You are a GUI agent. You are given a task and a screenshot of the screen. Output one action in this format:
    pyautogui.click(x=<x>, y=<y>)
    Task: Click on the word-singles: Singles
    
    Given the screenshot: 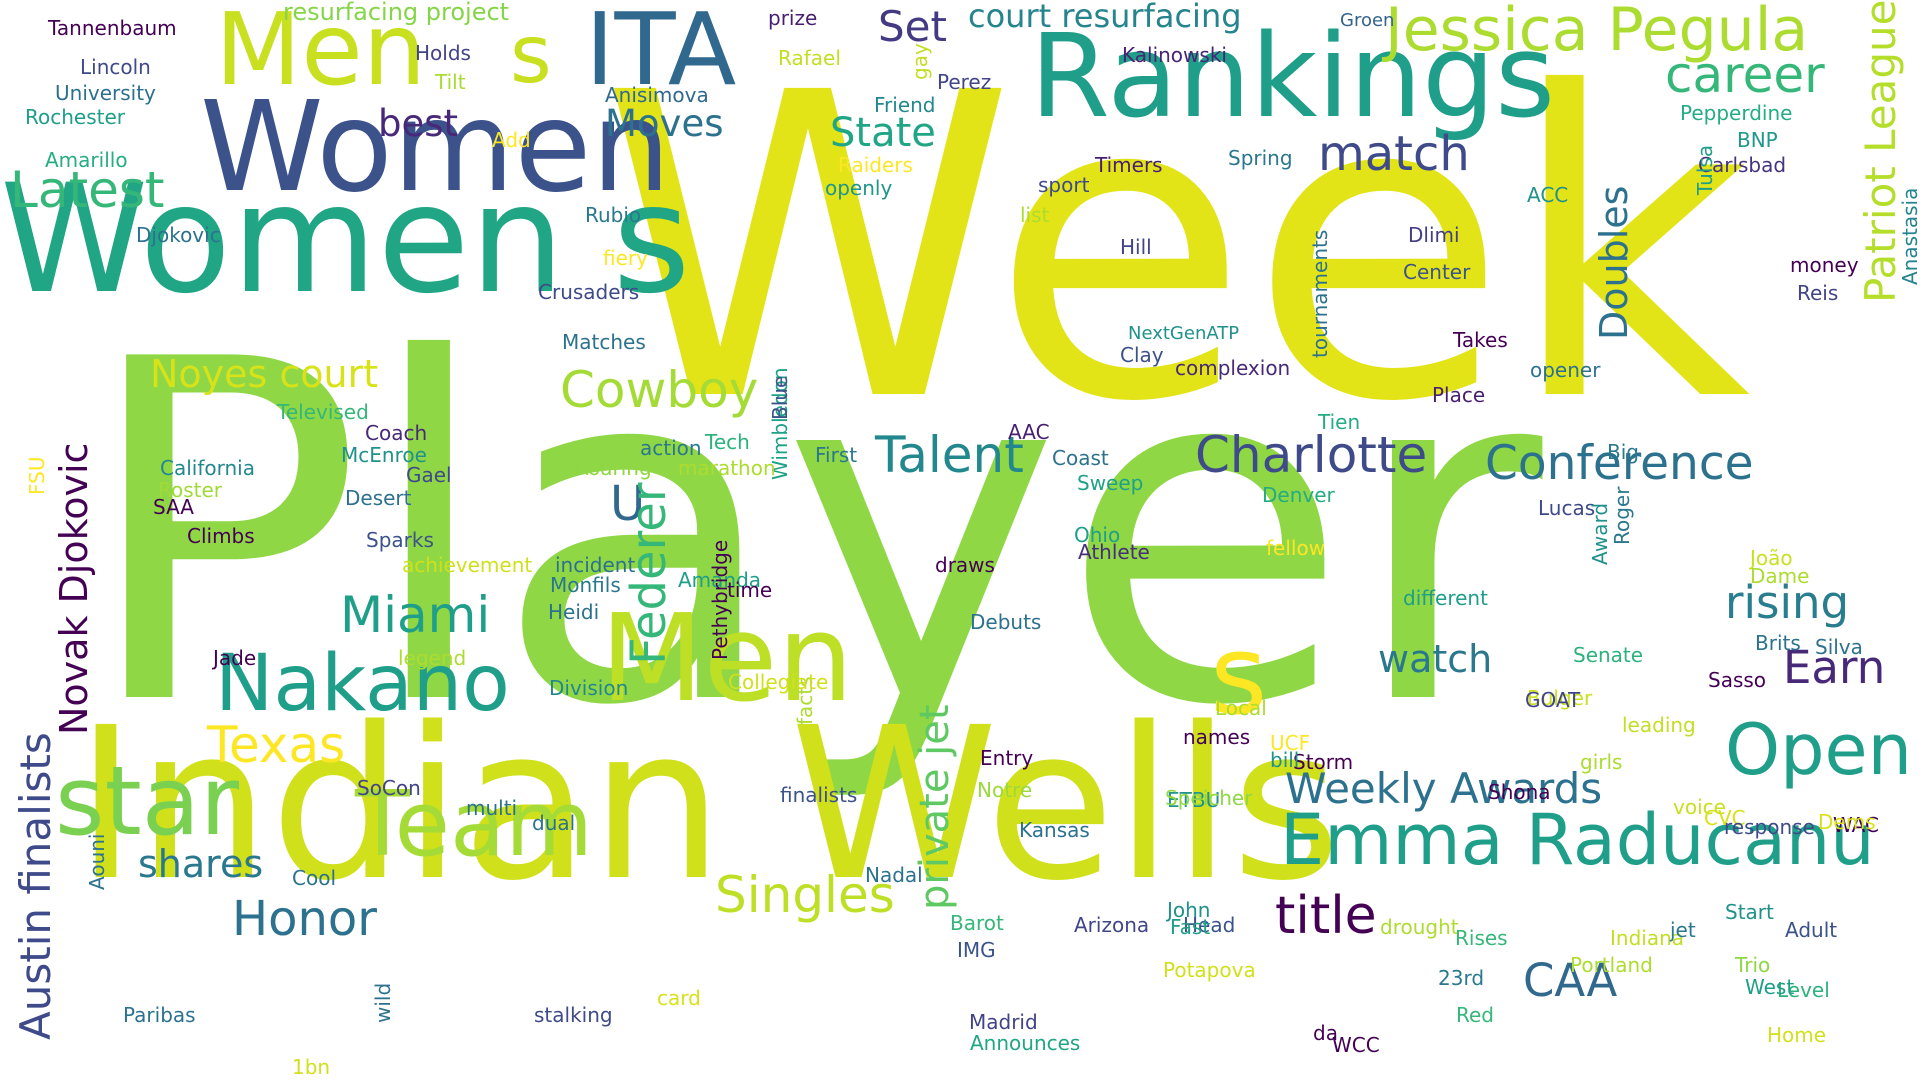 What is the action you would take?
    pyautogui.click(x=805, y=895)
    